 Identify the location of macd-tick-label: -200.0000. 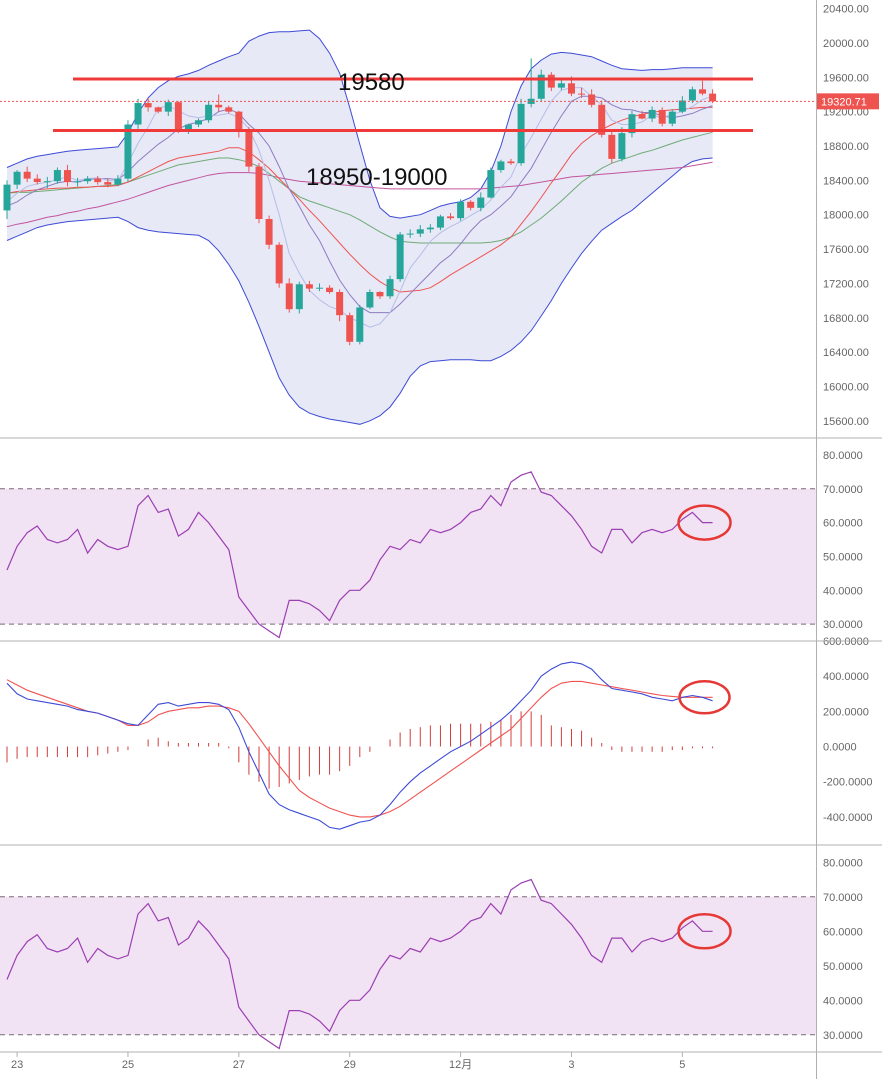
(848, 783).